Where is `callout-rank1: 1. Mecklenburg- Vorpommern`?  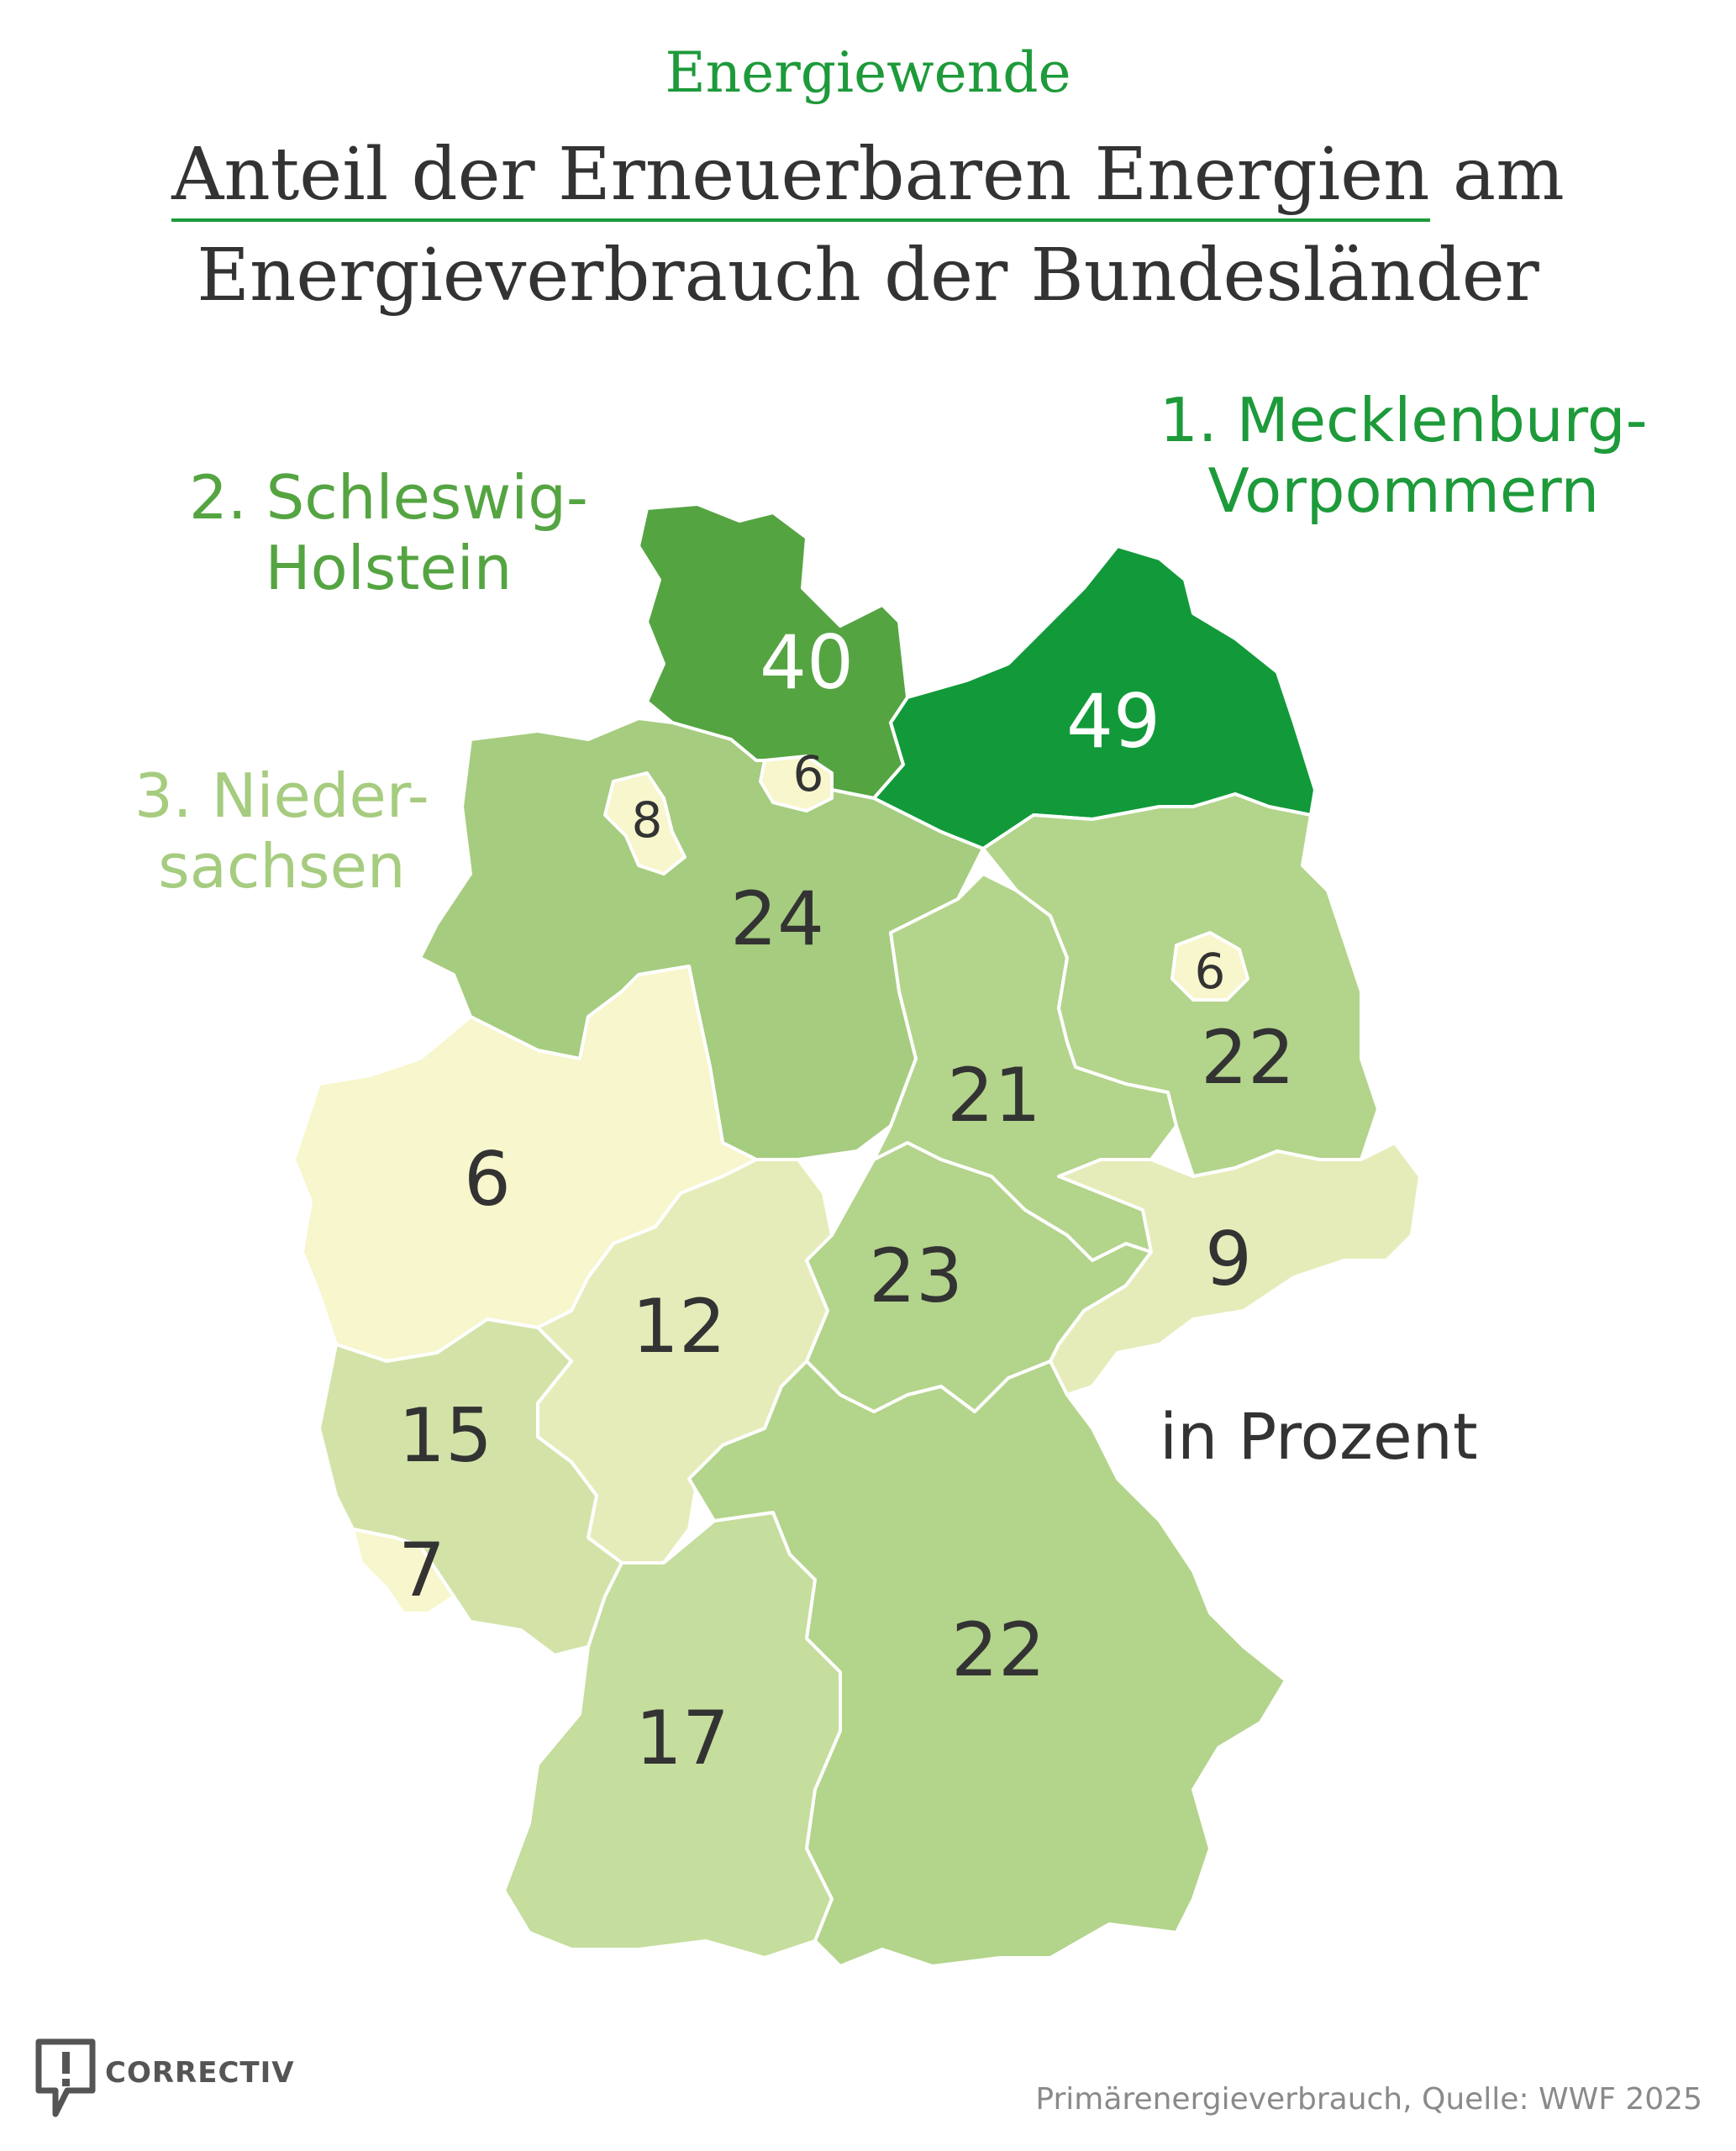 callout-rank1: 1. Mecklenburg- Vorpommern is located at coordinates (1404, 456).